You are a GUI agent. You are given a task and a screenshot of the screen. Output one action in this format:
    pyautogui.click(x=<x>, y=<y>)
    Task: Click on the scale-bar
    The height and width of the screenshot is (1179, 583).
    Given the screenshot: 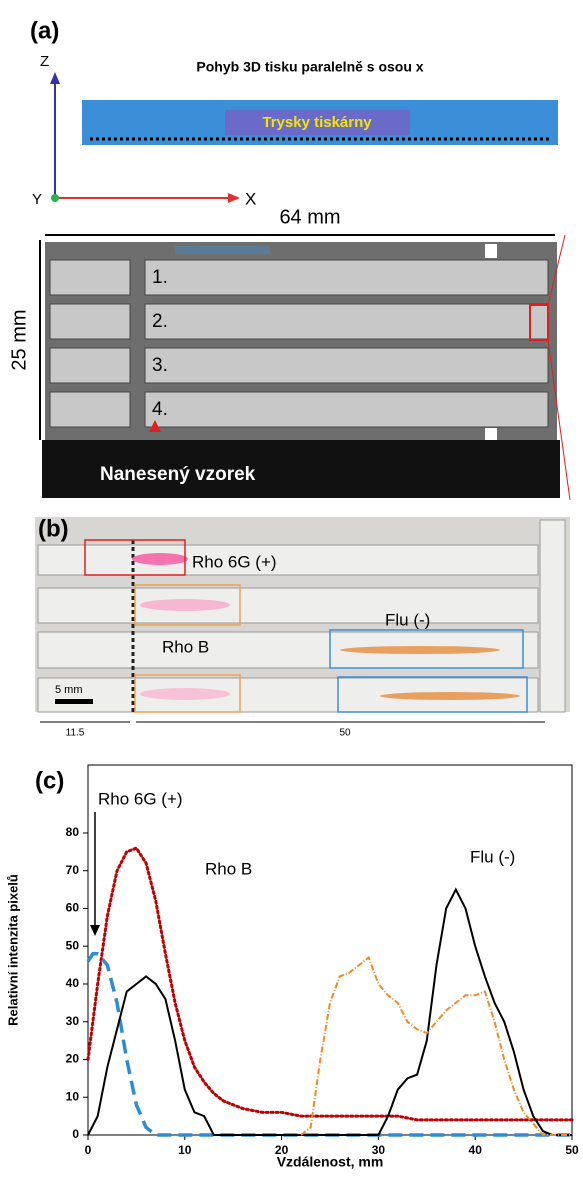 What is the action you would take?
    pyautogui.click(x=74, y=701)
    